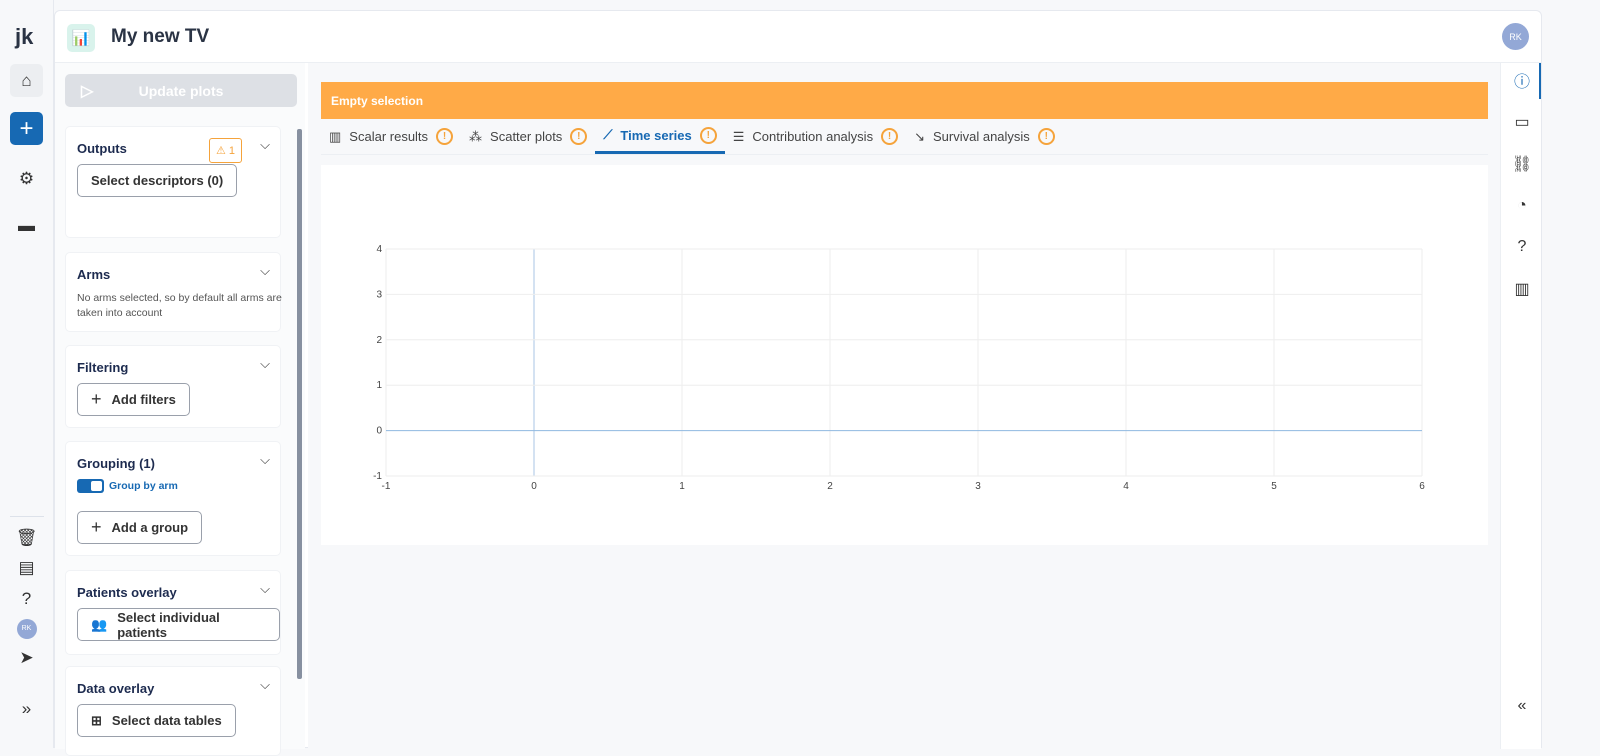  I want to click on x-tick-label: 6, so click(1422, 486).